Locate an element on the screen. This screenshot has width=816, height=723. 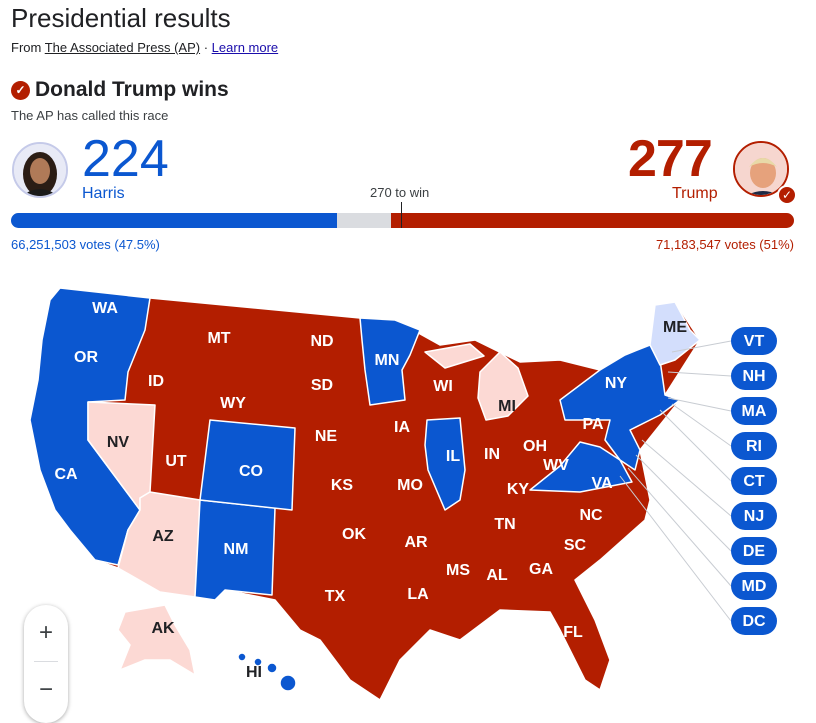
state-label-mt: MT is located at coordinates (218, 338).